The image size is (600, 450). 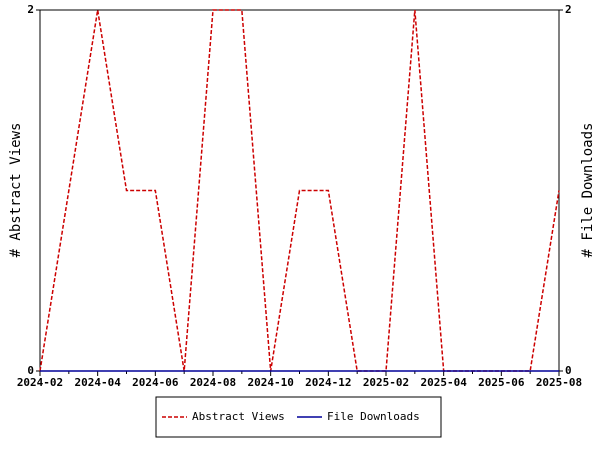 I want to click on x-tick-label: 2024-06, so click(x=155, y=382).